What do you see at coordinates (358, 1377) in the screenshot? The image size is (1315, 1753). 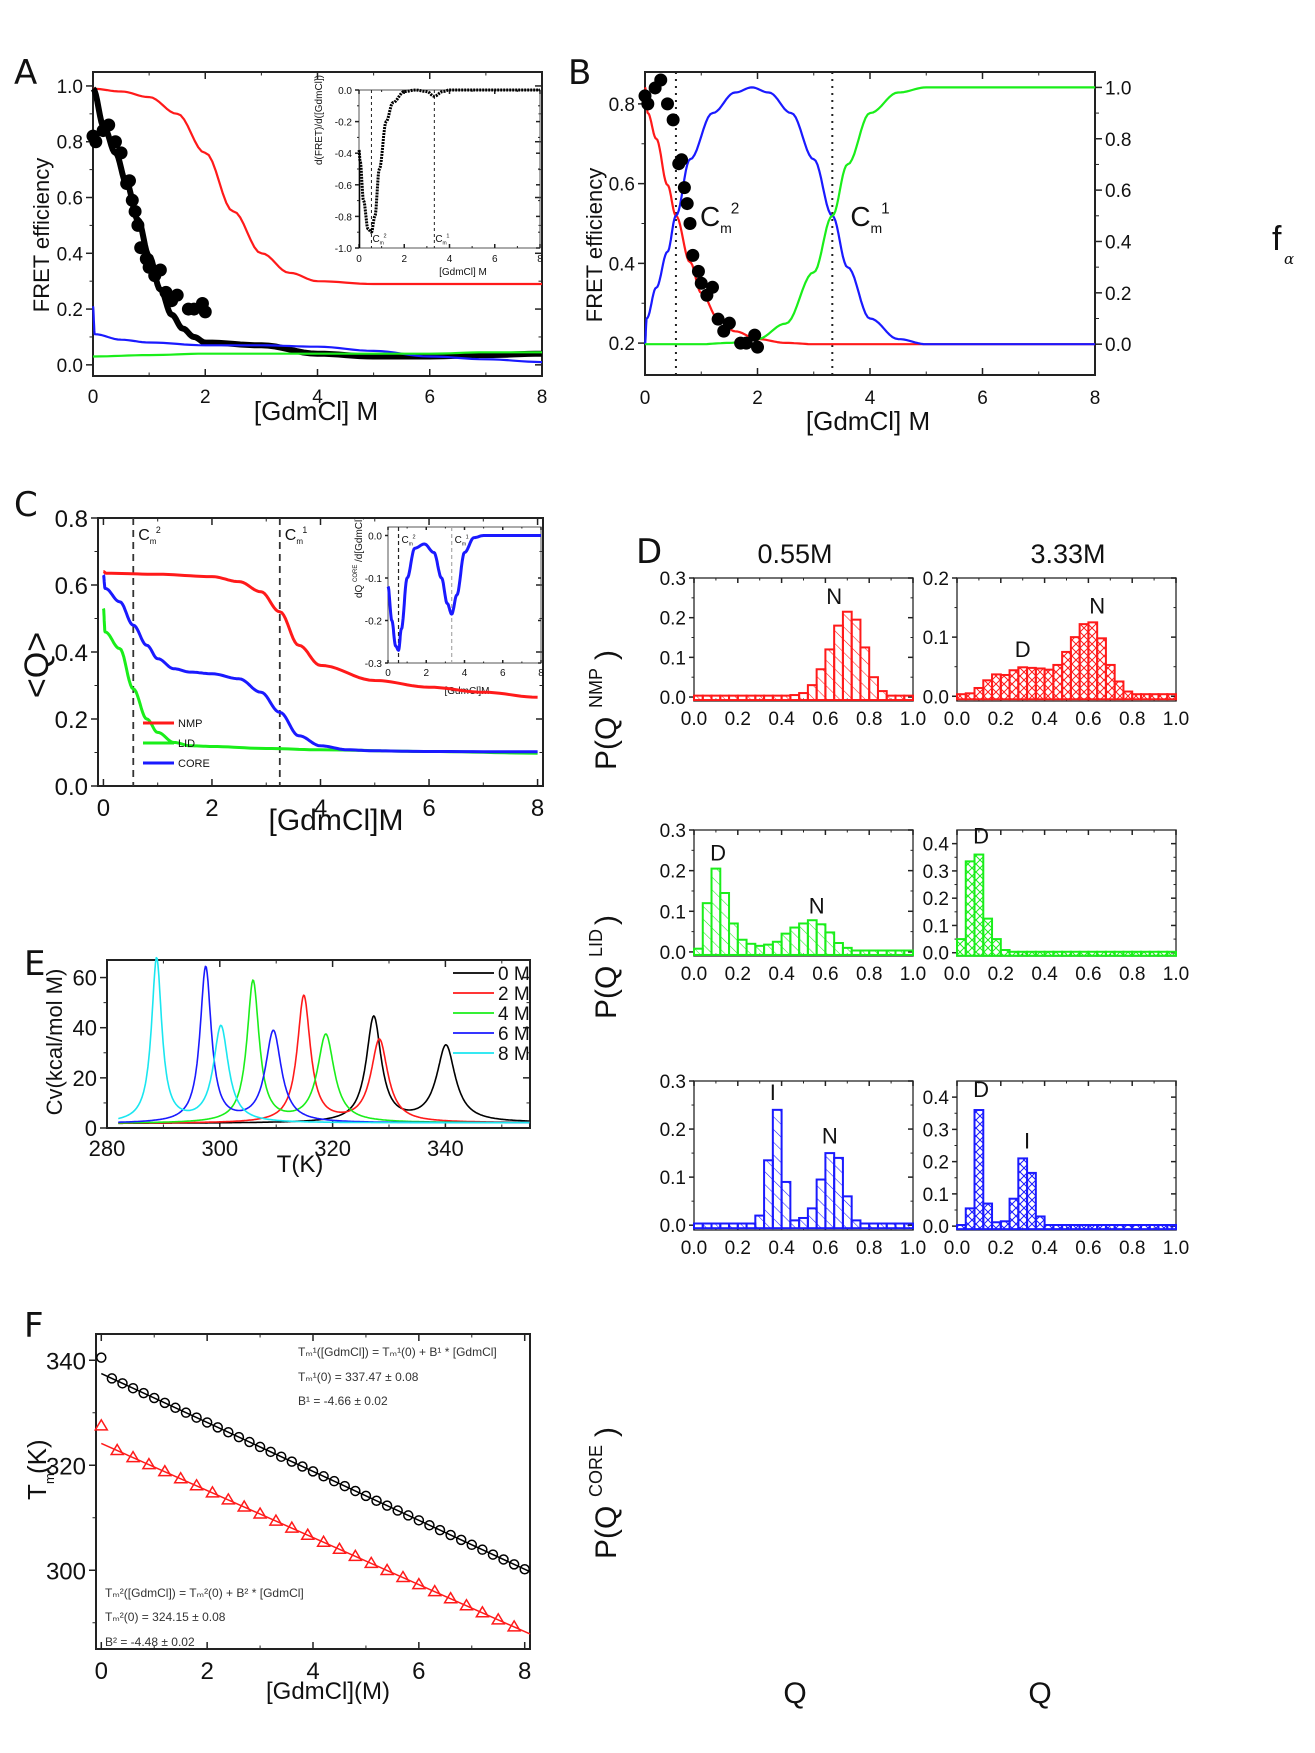 I see `fit1-intercept: Tₘ¹(0) = 337.47 ± 0.08` at bounding box center [358, 1377].